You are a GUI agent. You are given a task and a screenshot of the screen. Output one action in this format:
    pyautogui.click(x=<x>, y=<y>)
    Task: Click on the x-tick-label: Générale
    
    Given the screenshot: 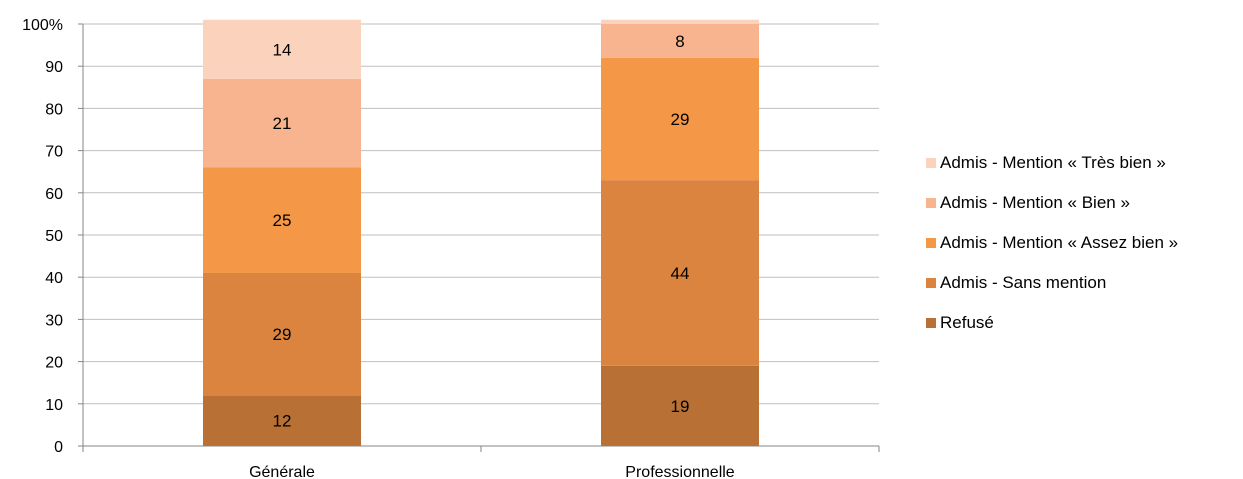 What is the action you would take?
    pyautogui.click(x=282, y=471)
    